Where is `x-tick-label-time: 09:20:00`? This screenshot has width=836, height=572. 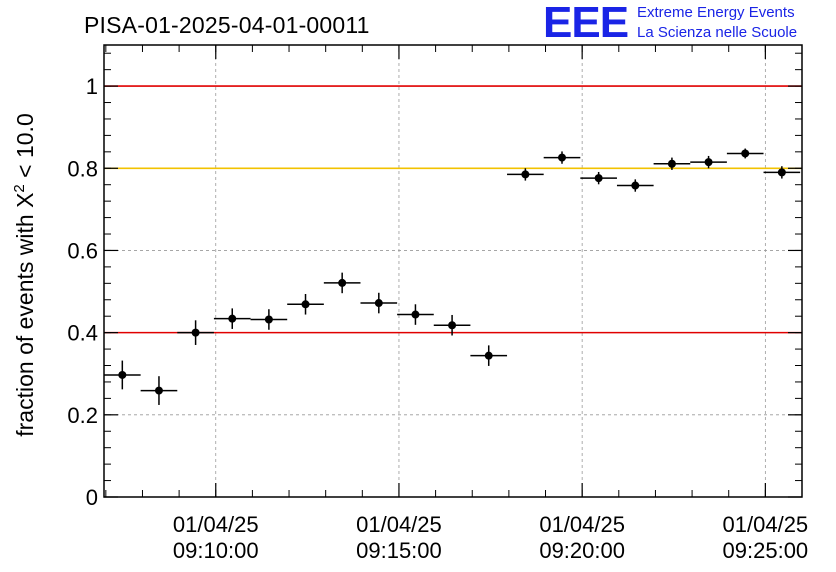 x-tick-label-time: 09:20:00 is located at coordinates (582, 550).